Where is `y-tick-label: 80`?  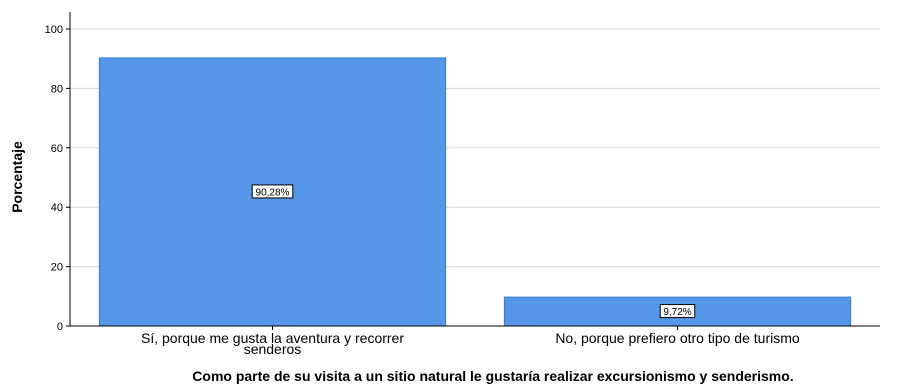
y-tick-label: 80 is located at coordinates (57, 89).